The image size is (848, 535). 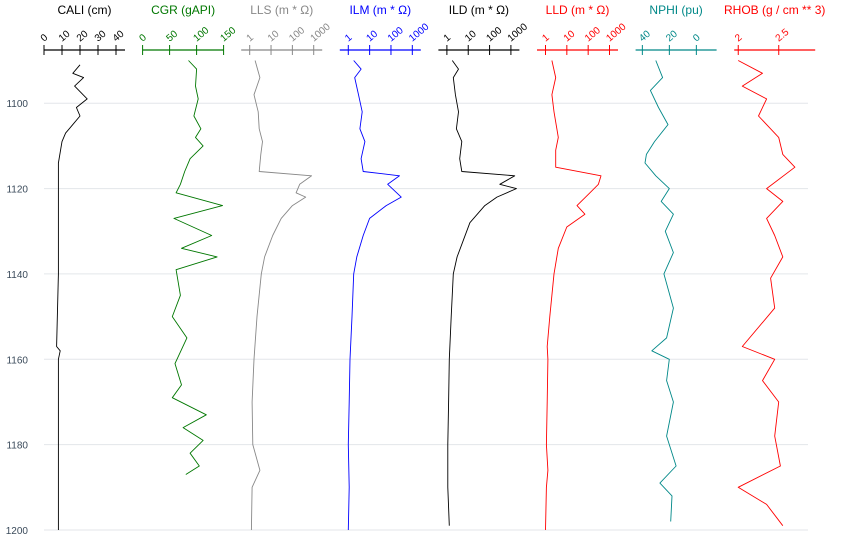 What do you see at coordinates (17, 360) in the screenshot?
I see `depth-tick-label: 1160` at bounding box center [17, 360].